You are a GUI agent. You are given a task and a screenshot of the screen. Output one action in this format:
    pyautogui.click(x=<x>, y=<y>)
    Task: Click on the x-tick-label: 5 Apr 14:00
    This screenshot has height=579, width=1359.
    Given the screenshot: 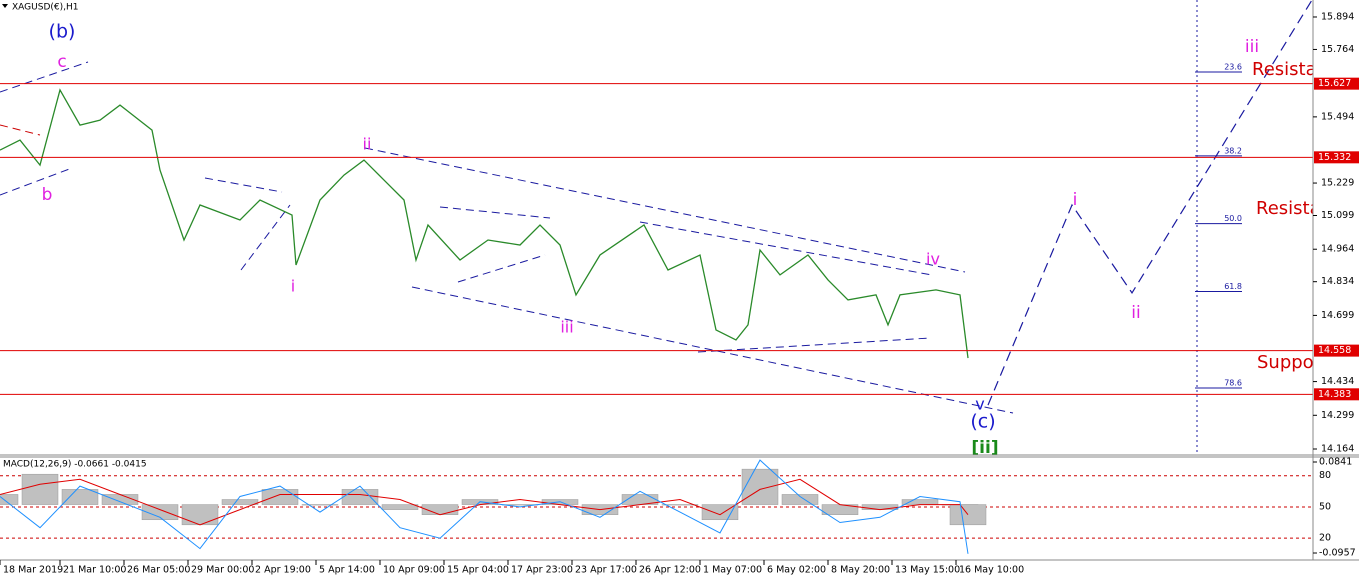 What is the action you would take?
    pyautogui.click(x=347, y=570)
    